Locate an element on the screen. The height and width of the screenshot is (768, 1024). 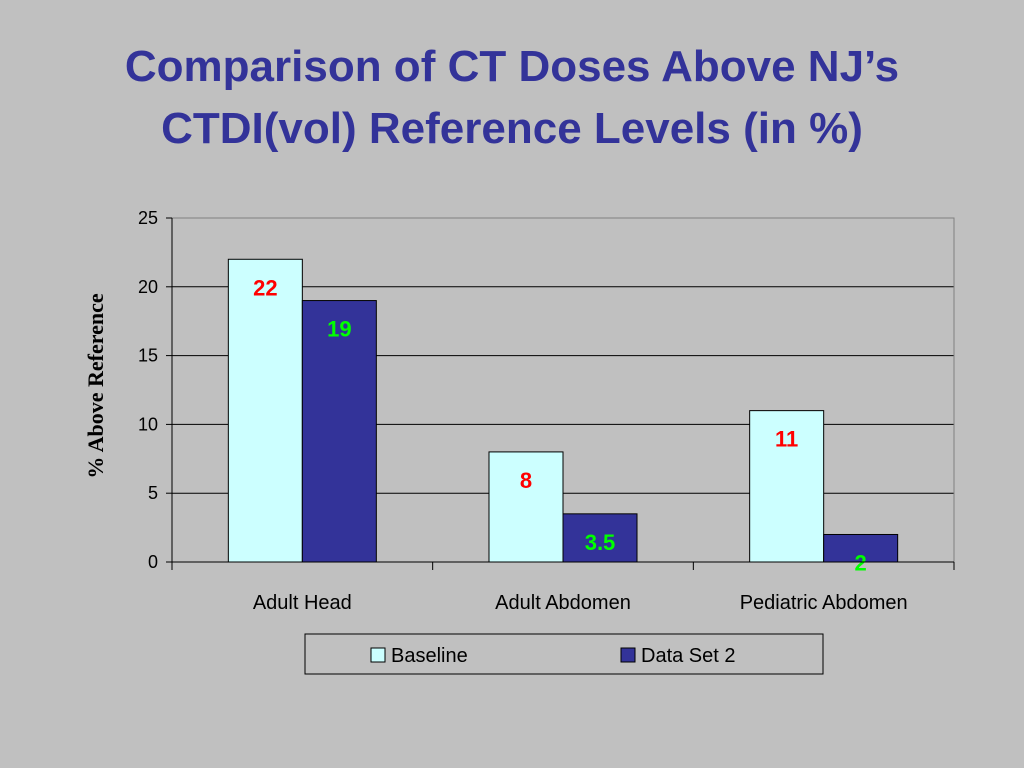
y-axis-label: % Above Reference is located at coordinates (95, 386).